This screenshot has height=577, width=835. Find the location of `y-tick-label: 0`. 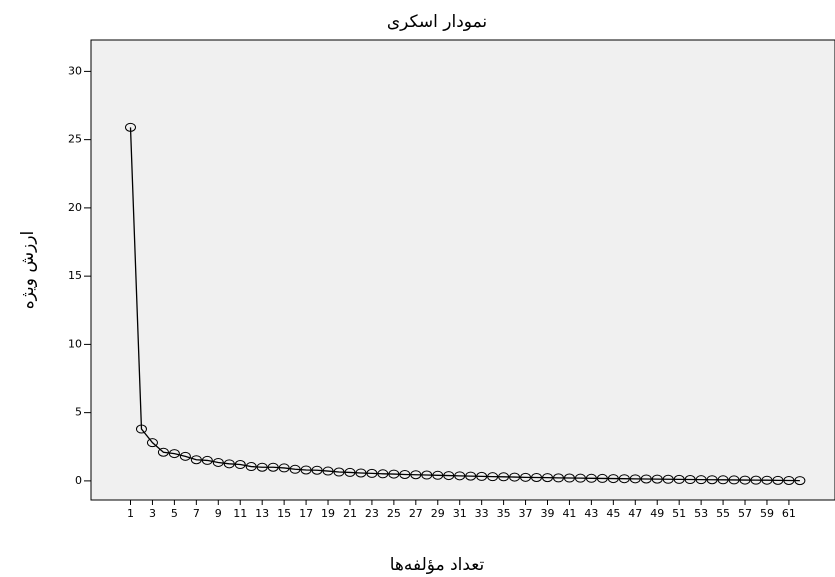

y-tick-label: 0 is located at coordinates (78, 480).